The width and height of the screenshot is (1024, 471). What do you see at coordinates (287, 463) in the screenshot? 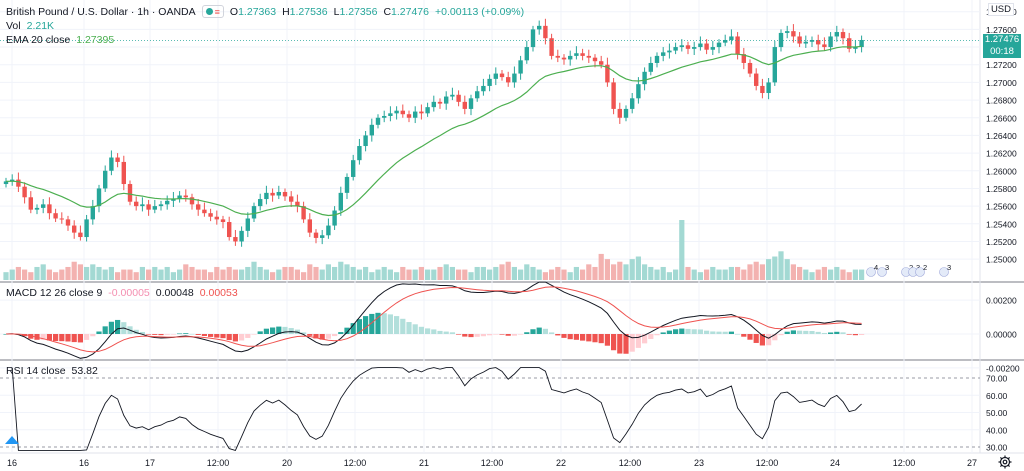
I see `time-tick-label: 20` at bounding box center [287, 463].